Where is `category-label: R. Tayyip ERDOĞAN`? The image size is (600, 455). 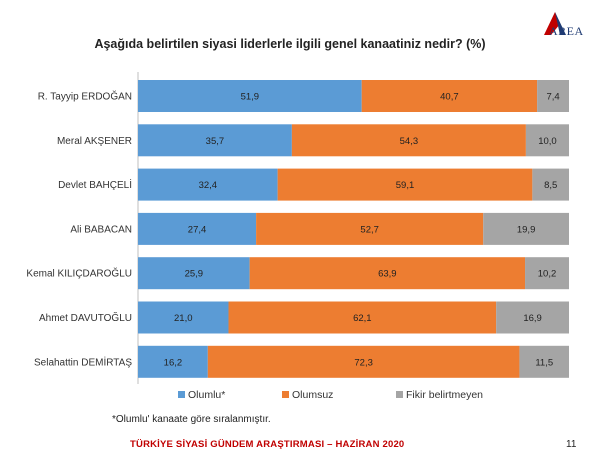 category-label: R. Tayyip ERDOĞAN is located at coordinates (85, 96).